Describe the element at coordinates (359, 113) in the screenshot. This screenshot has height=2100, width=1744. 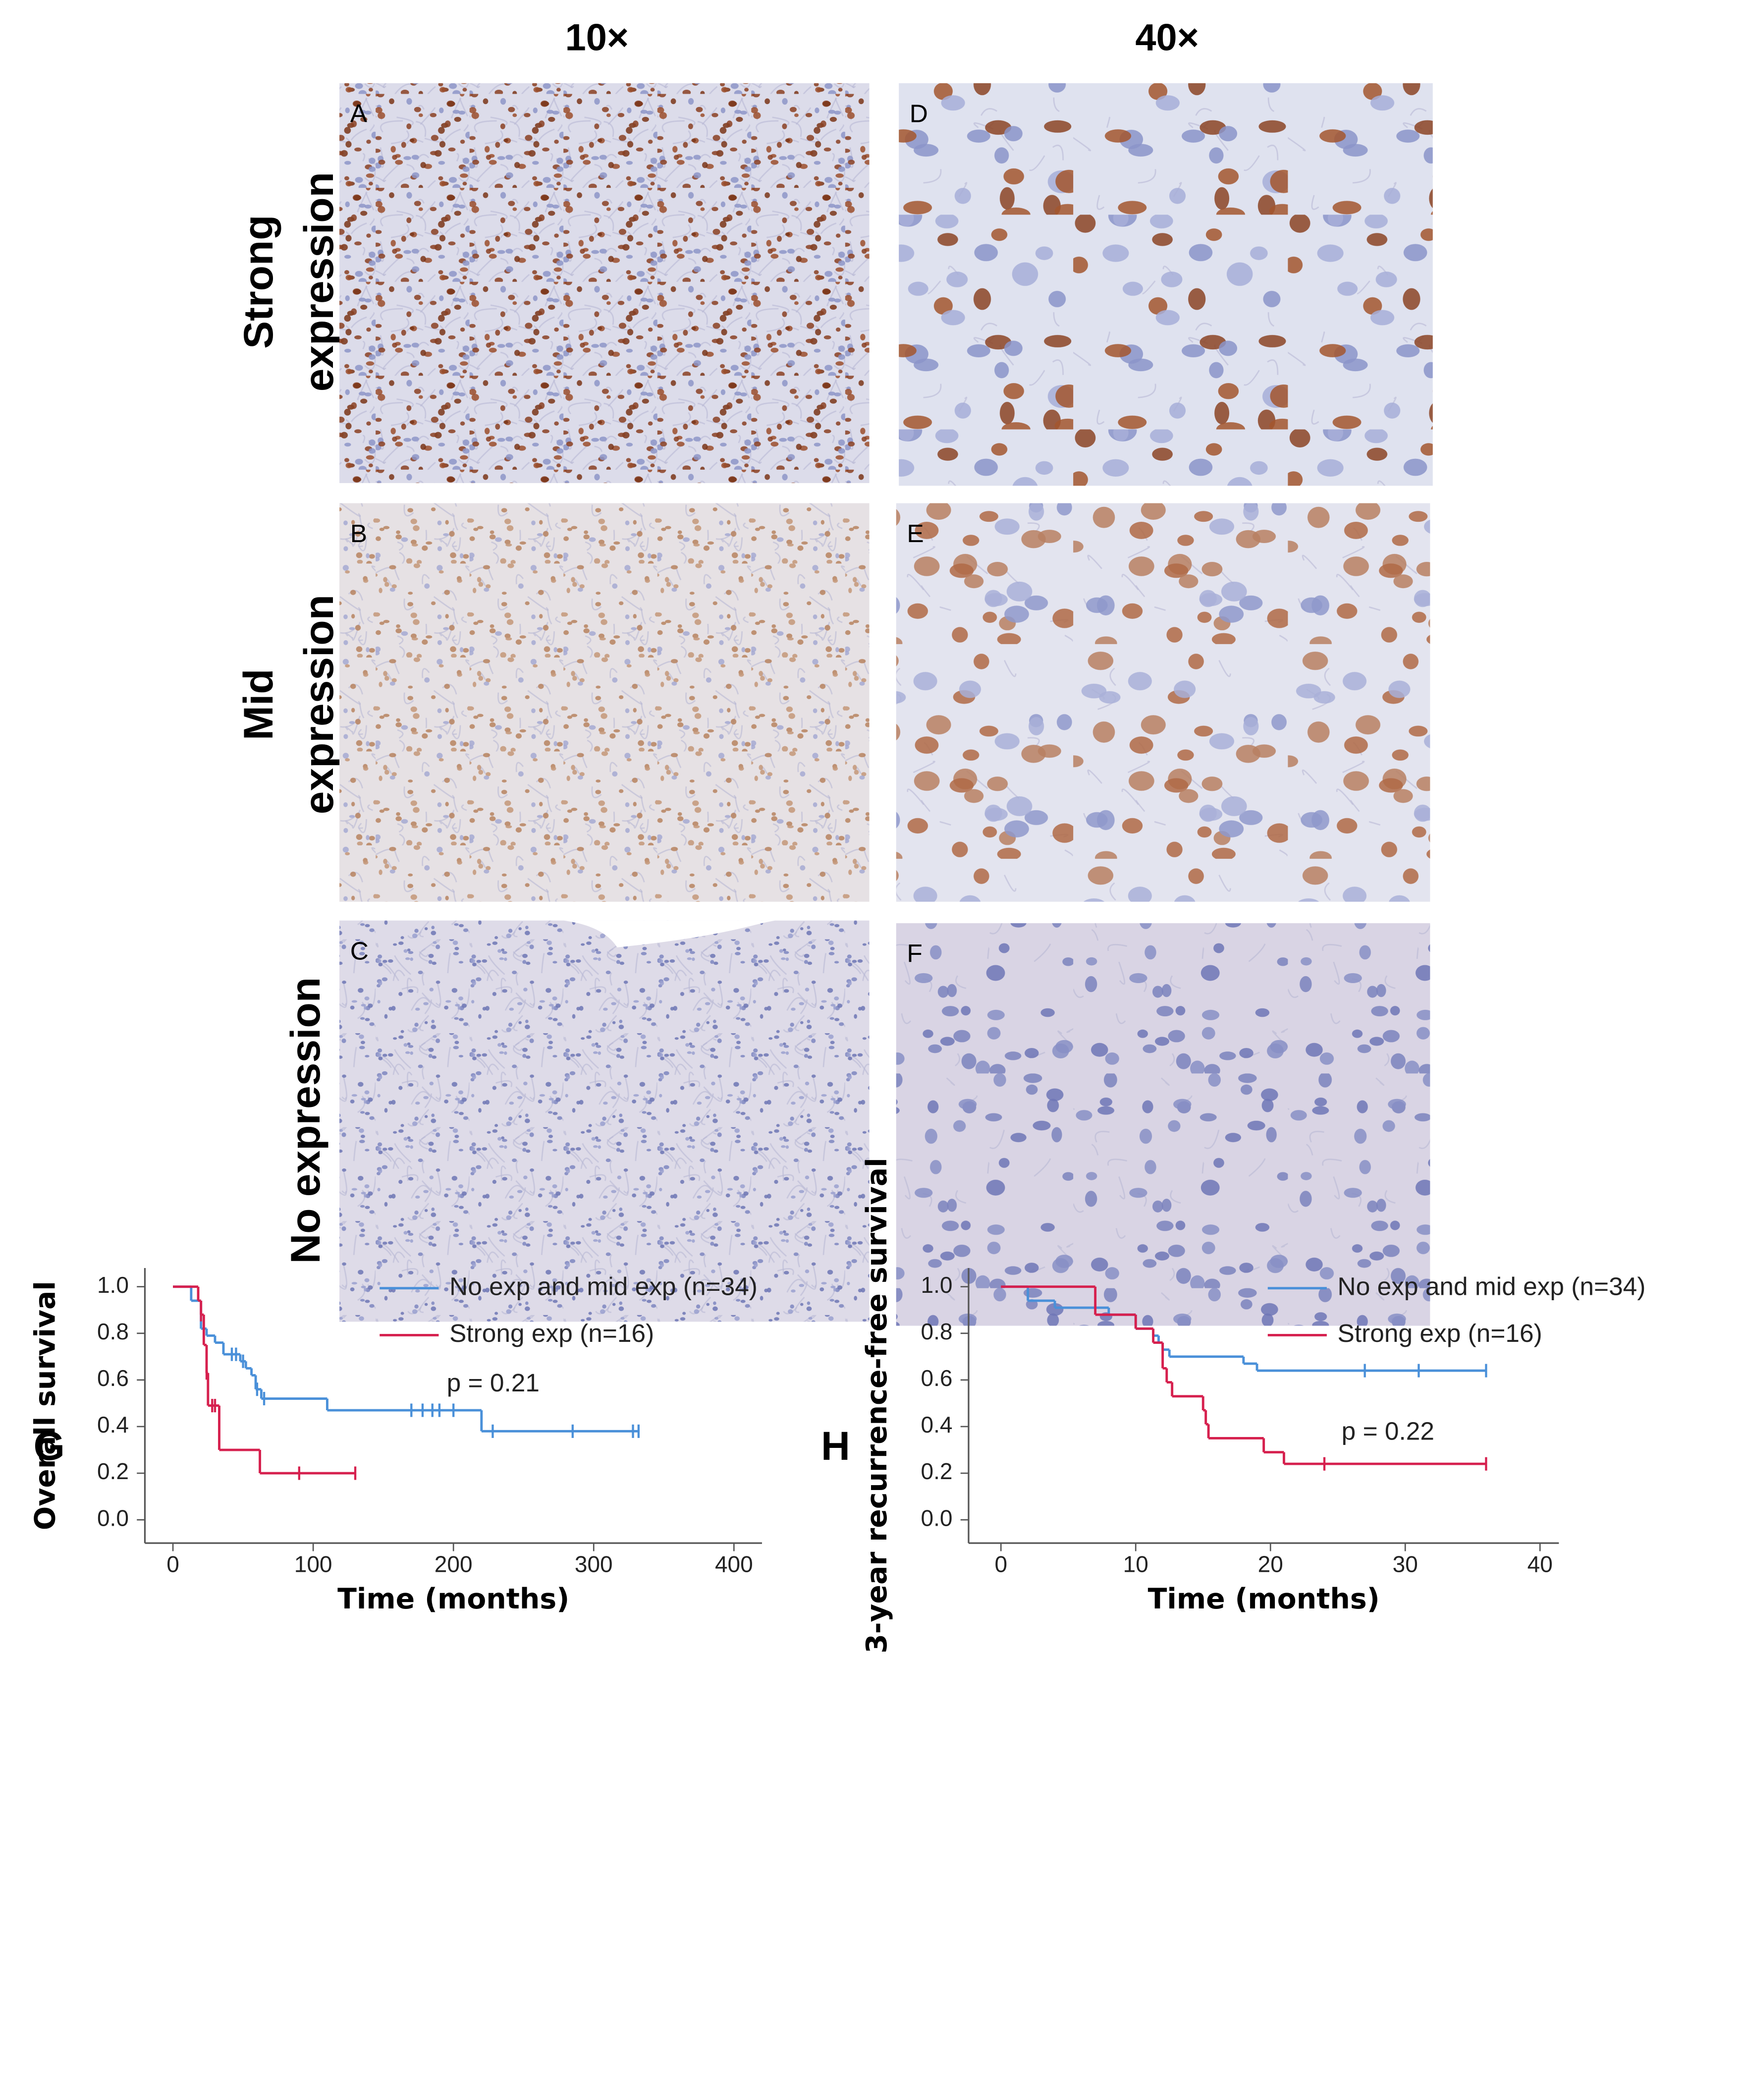
I see `panel-letter: A` at that location.